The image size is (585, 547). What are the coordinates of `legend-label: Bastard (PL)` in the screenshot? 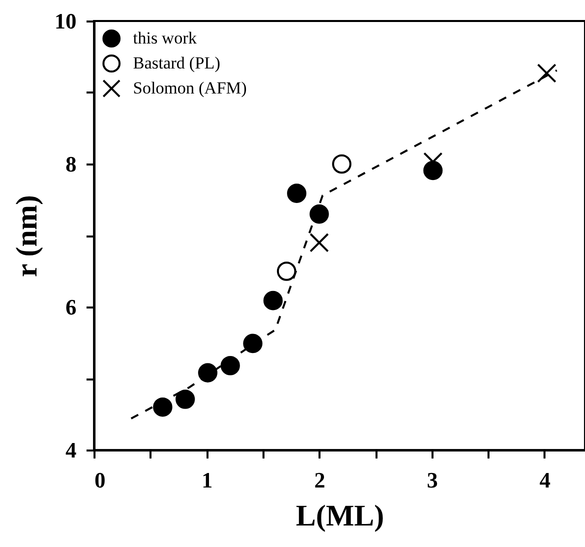 It's located at (176, 63).